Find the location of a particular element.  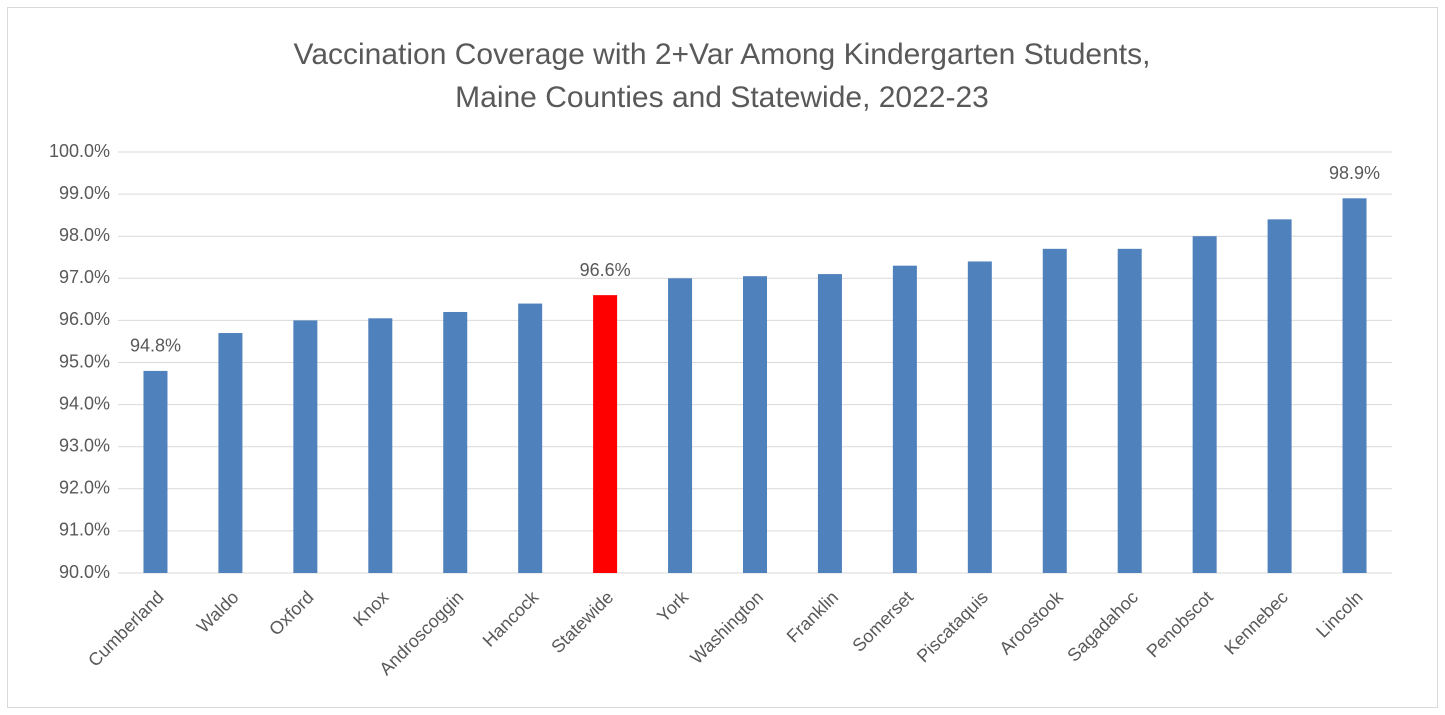

y-tick-label: 90.0% is located at coordinates (84, 572).